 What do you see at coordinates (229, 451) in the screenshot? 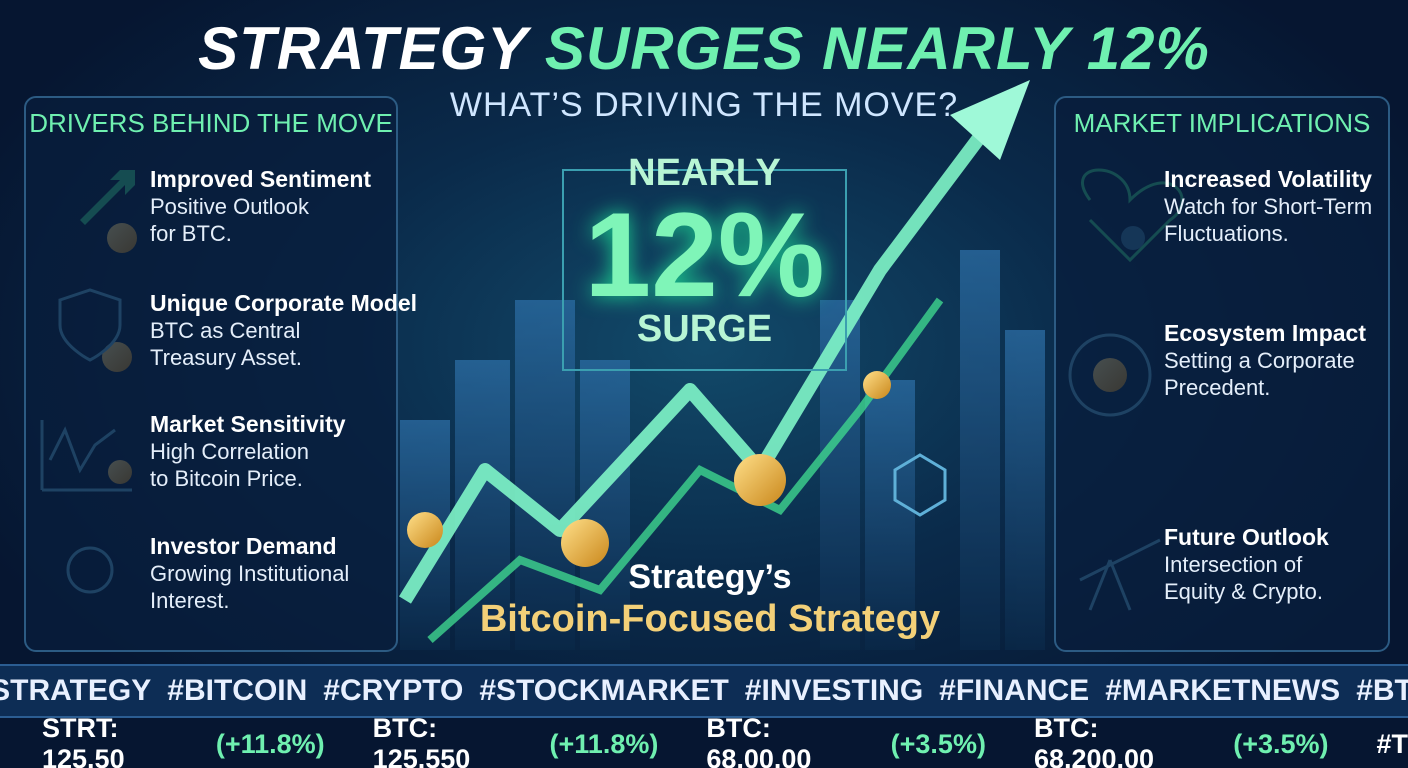
I see `item-text: High Correlation` at bounding box center [229, 451].